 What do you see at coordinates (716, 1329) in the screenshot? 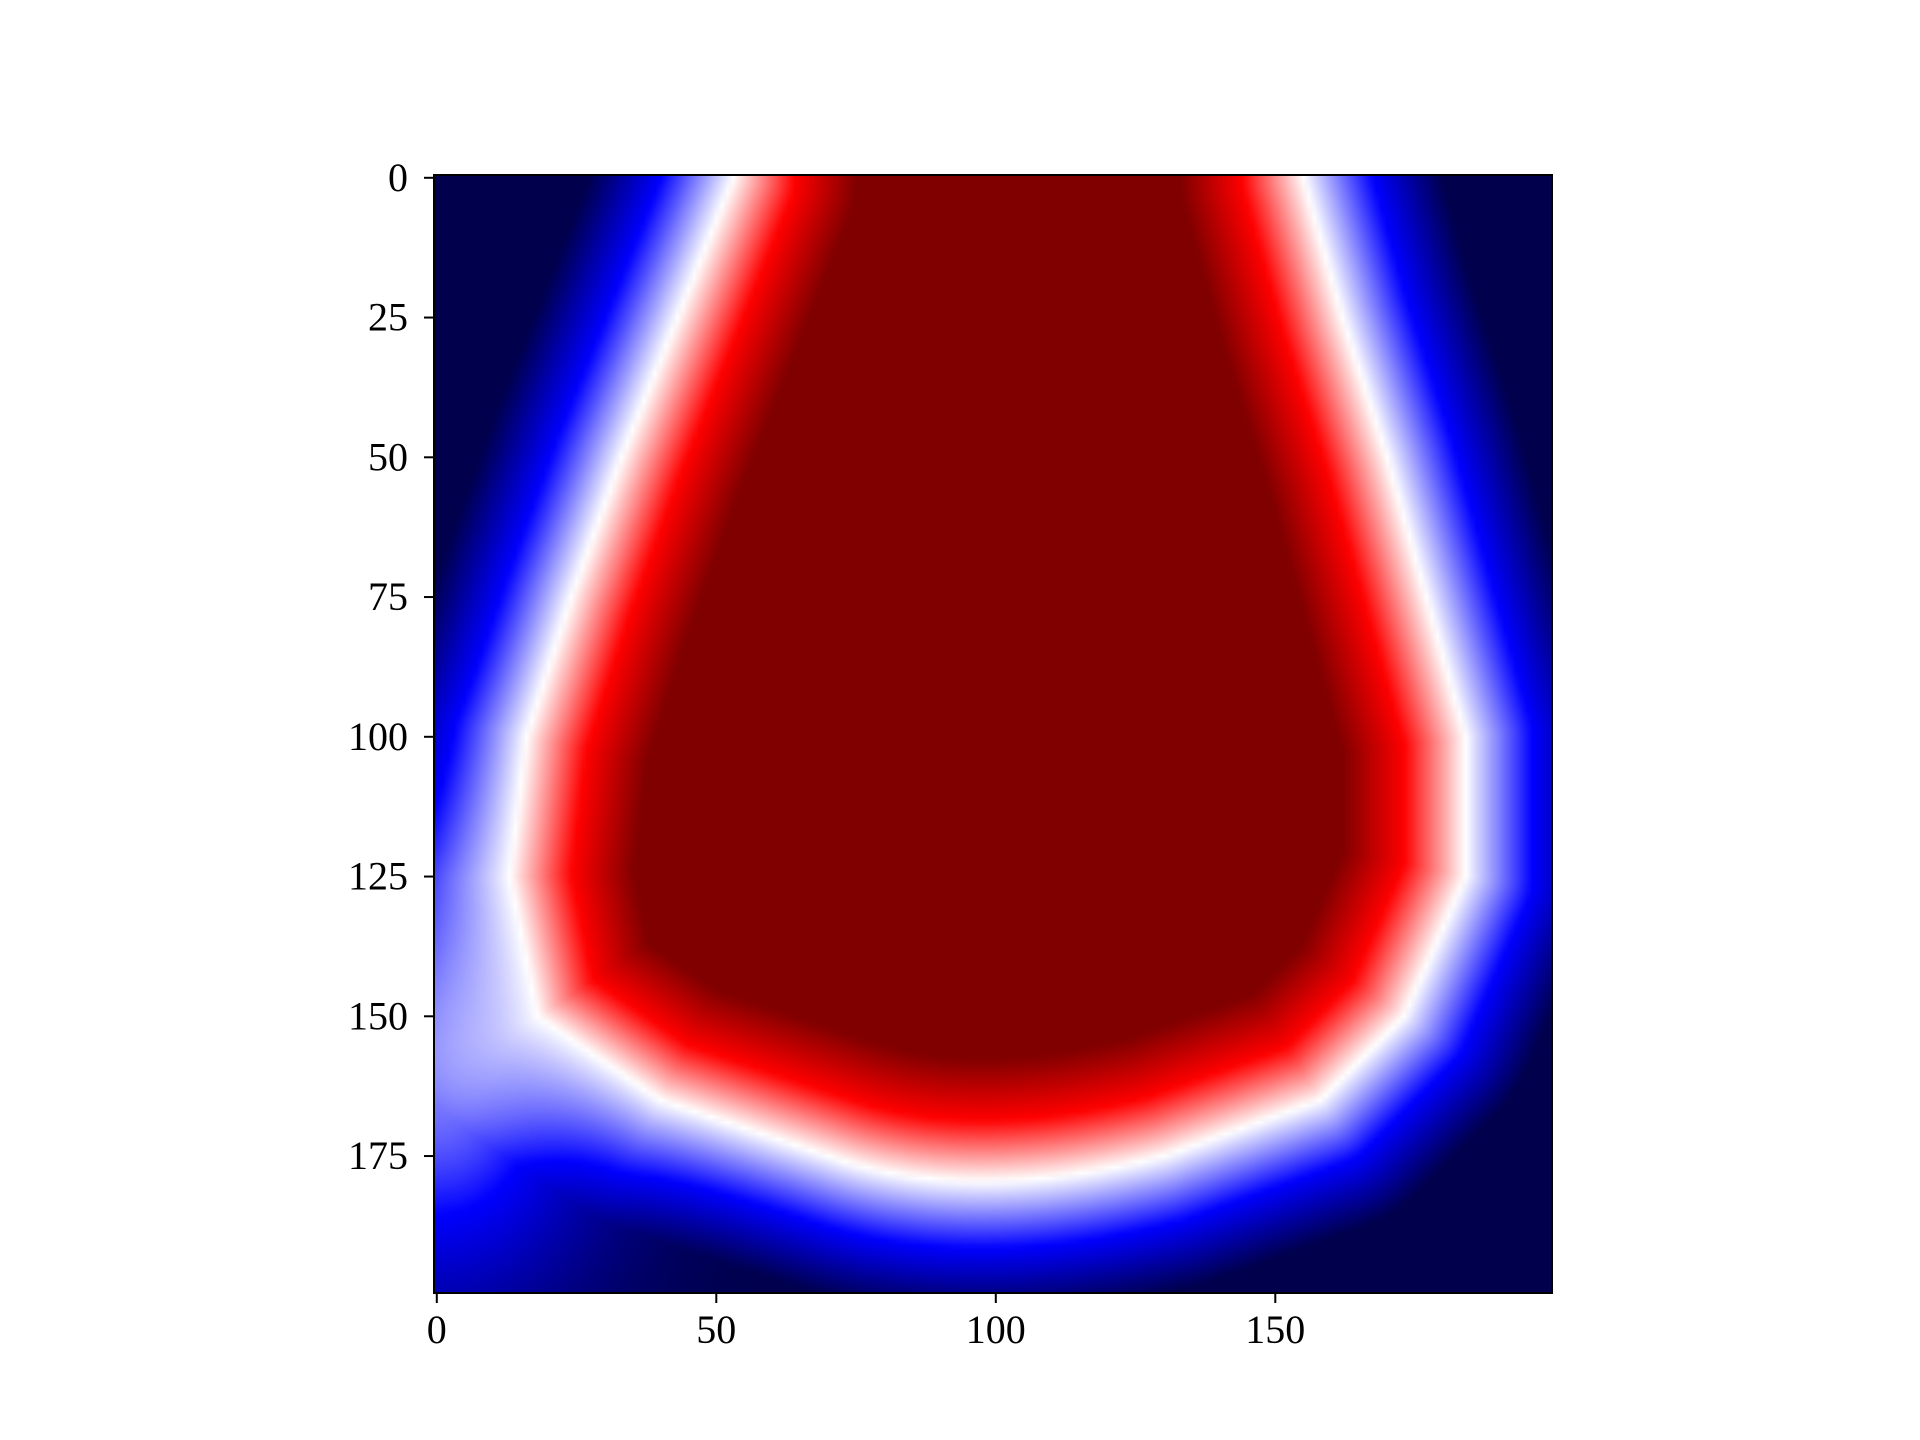
I see `x-tick-label: 50` at bounding box center [716, 1329].